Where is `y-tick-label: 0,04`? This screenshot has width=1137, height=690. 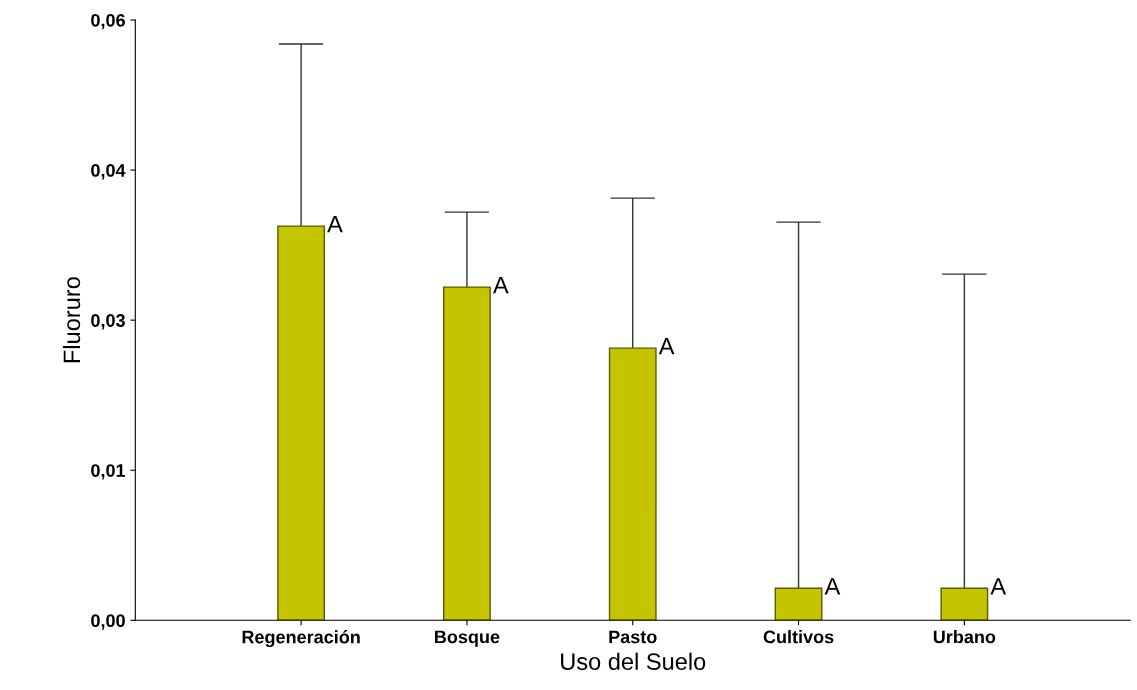
y-tick-label: 0,04 is located at coordinates (108, 172).